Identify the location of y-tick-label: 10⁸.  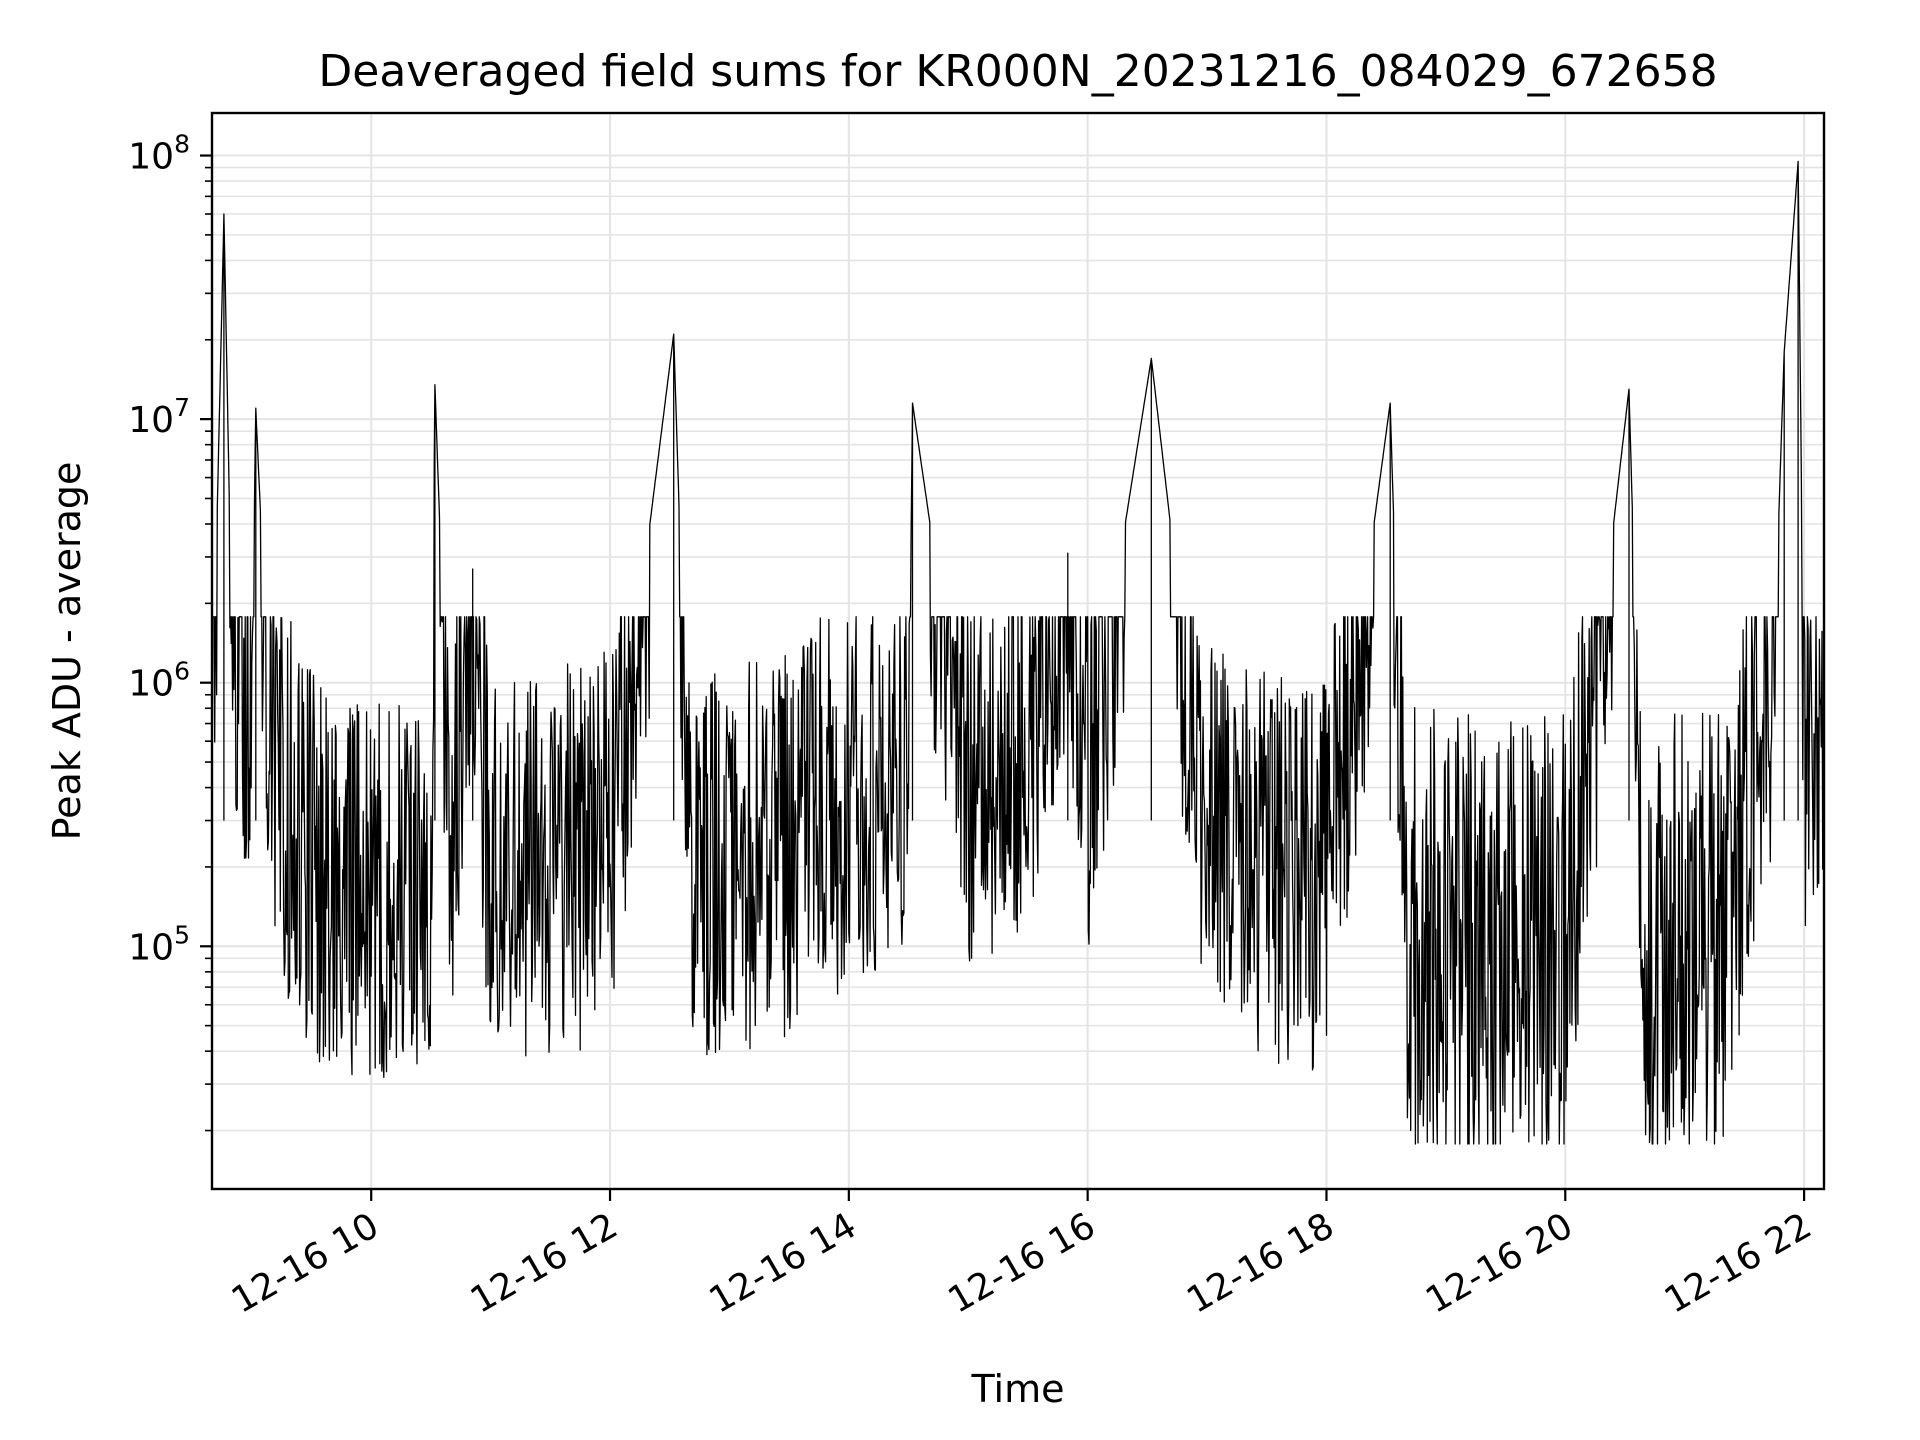
(159, 154).